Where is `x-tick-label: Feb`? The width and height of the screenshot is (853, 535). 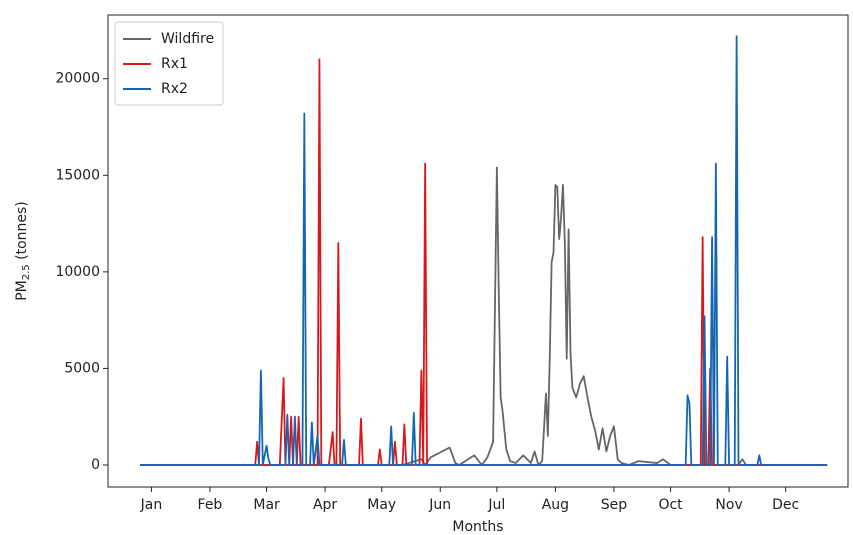 x-tick-label: Feb is located at coordinates (210, 505).